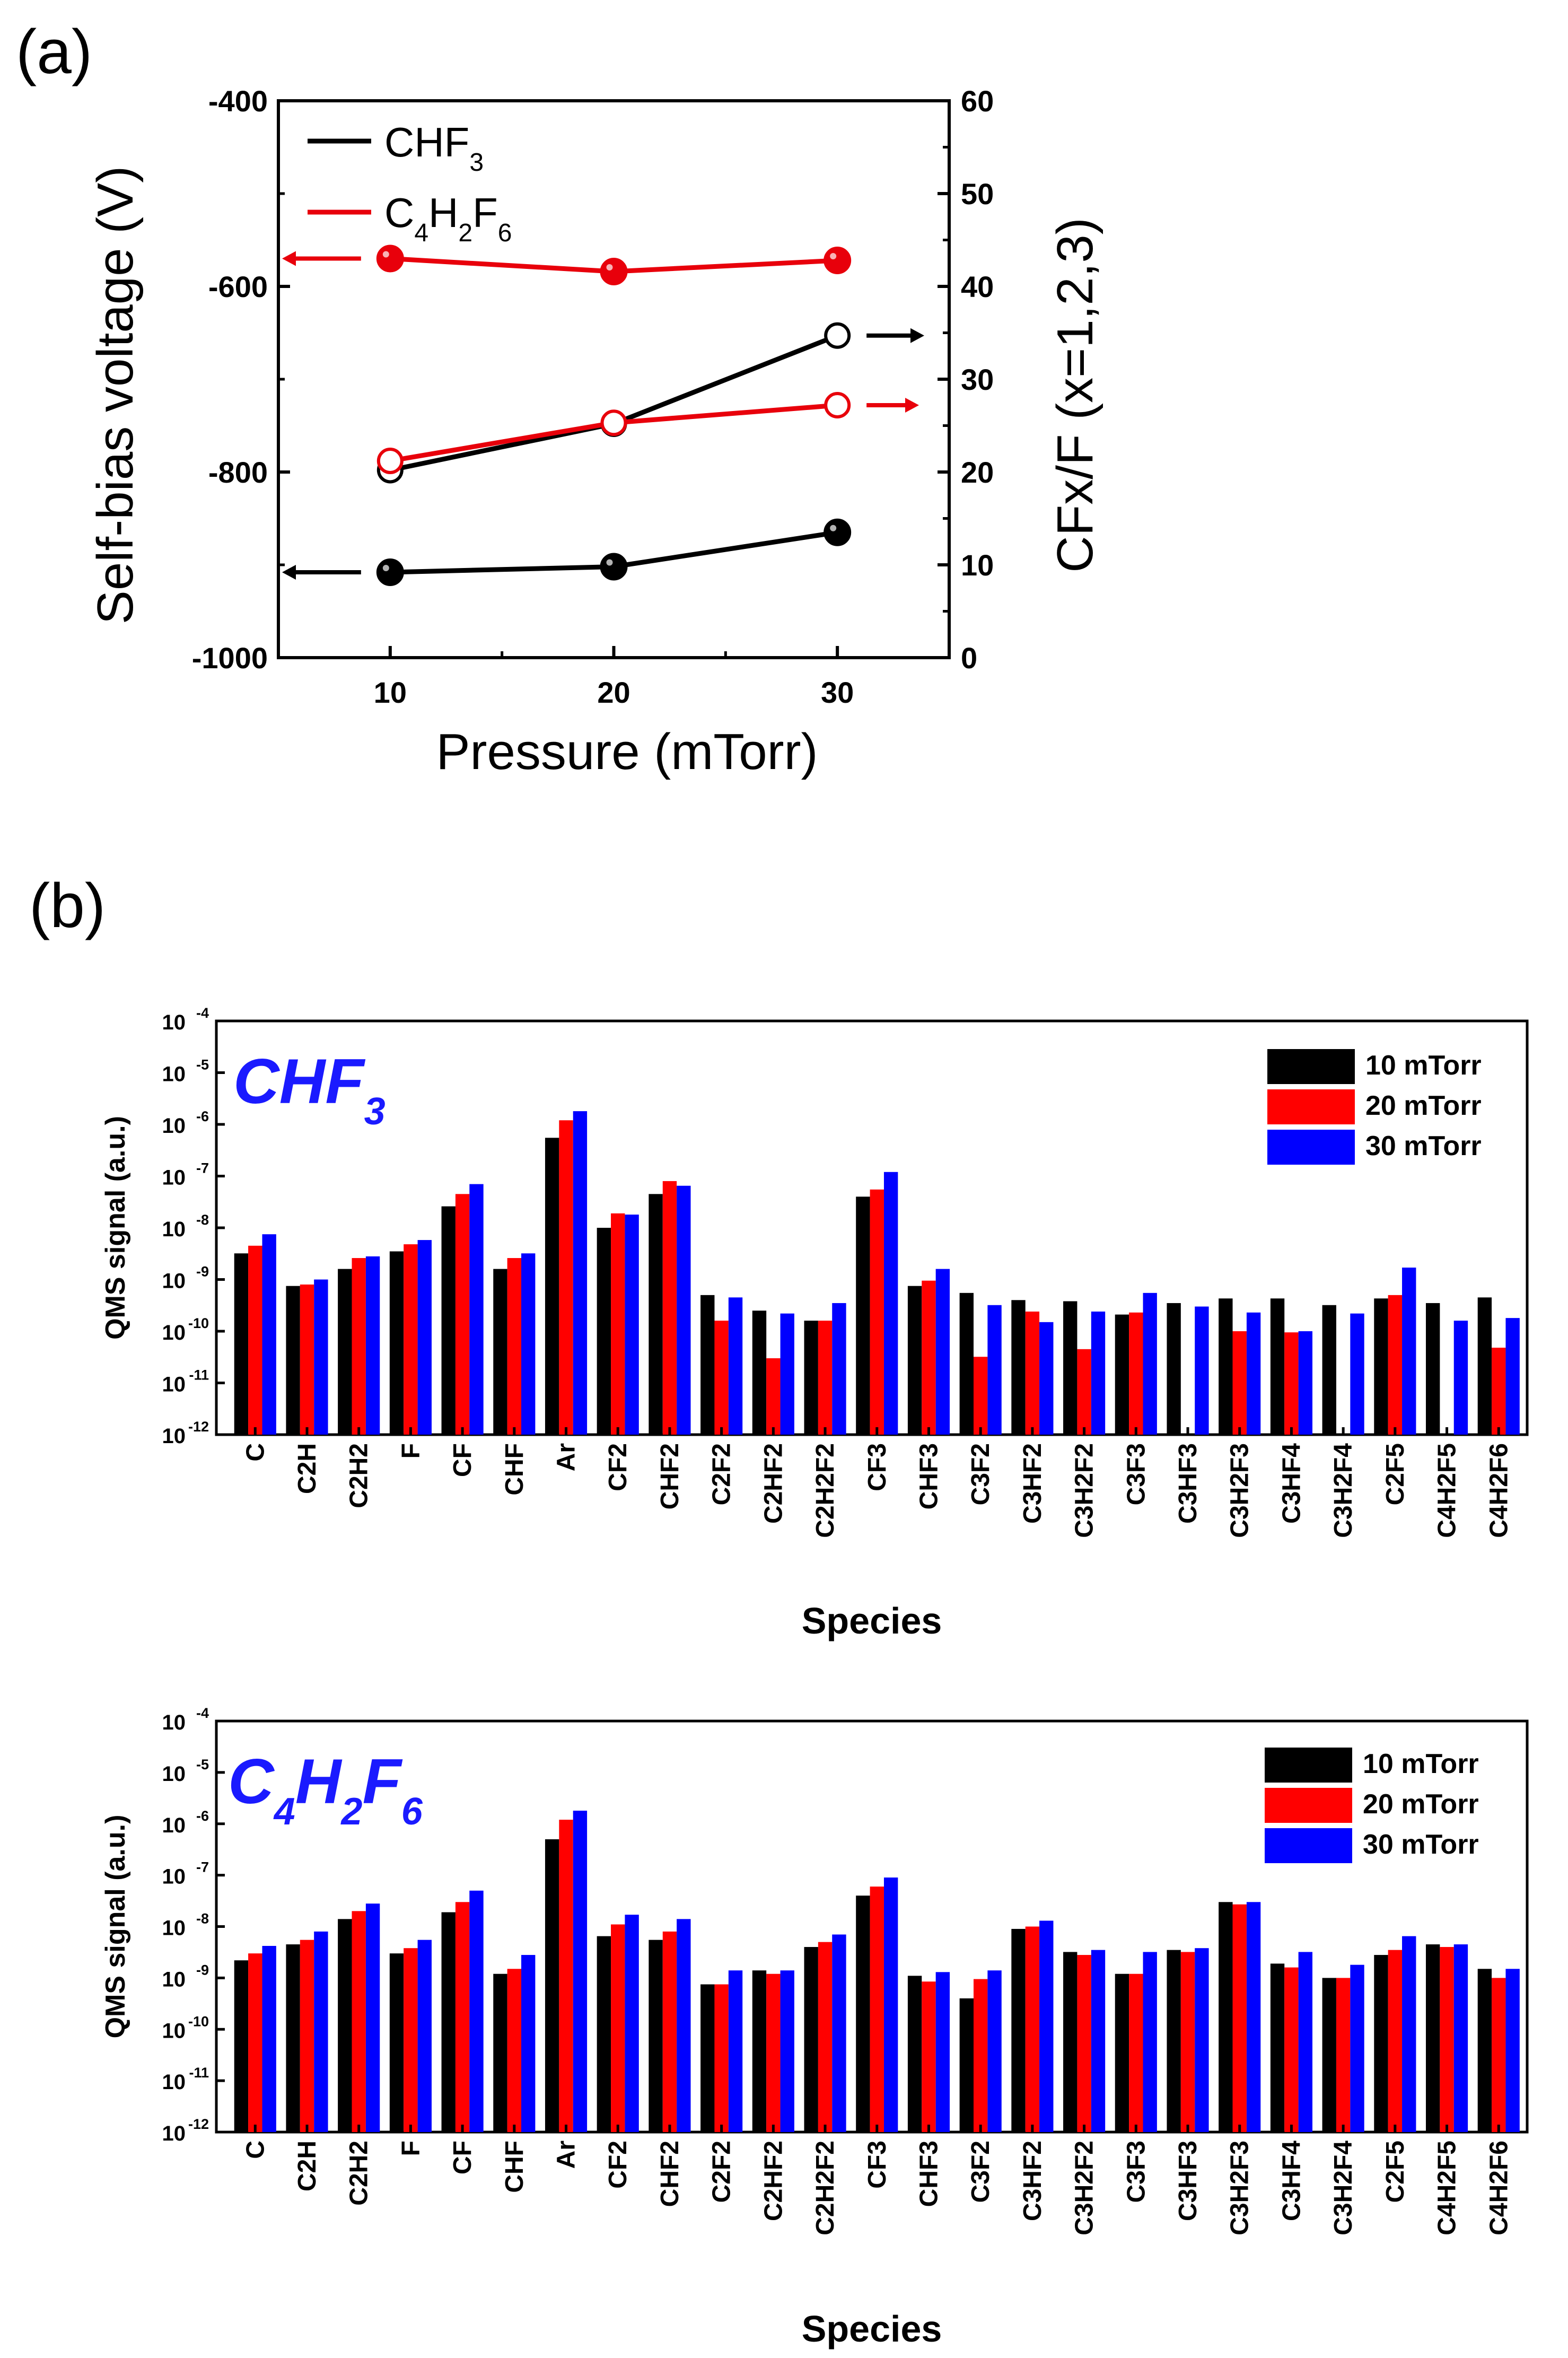  What do you see at coordinates (1292, 2181) in the screenshot?
I see `category-label: C3HF4` at bounding box center [1292, 2181].